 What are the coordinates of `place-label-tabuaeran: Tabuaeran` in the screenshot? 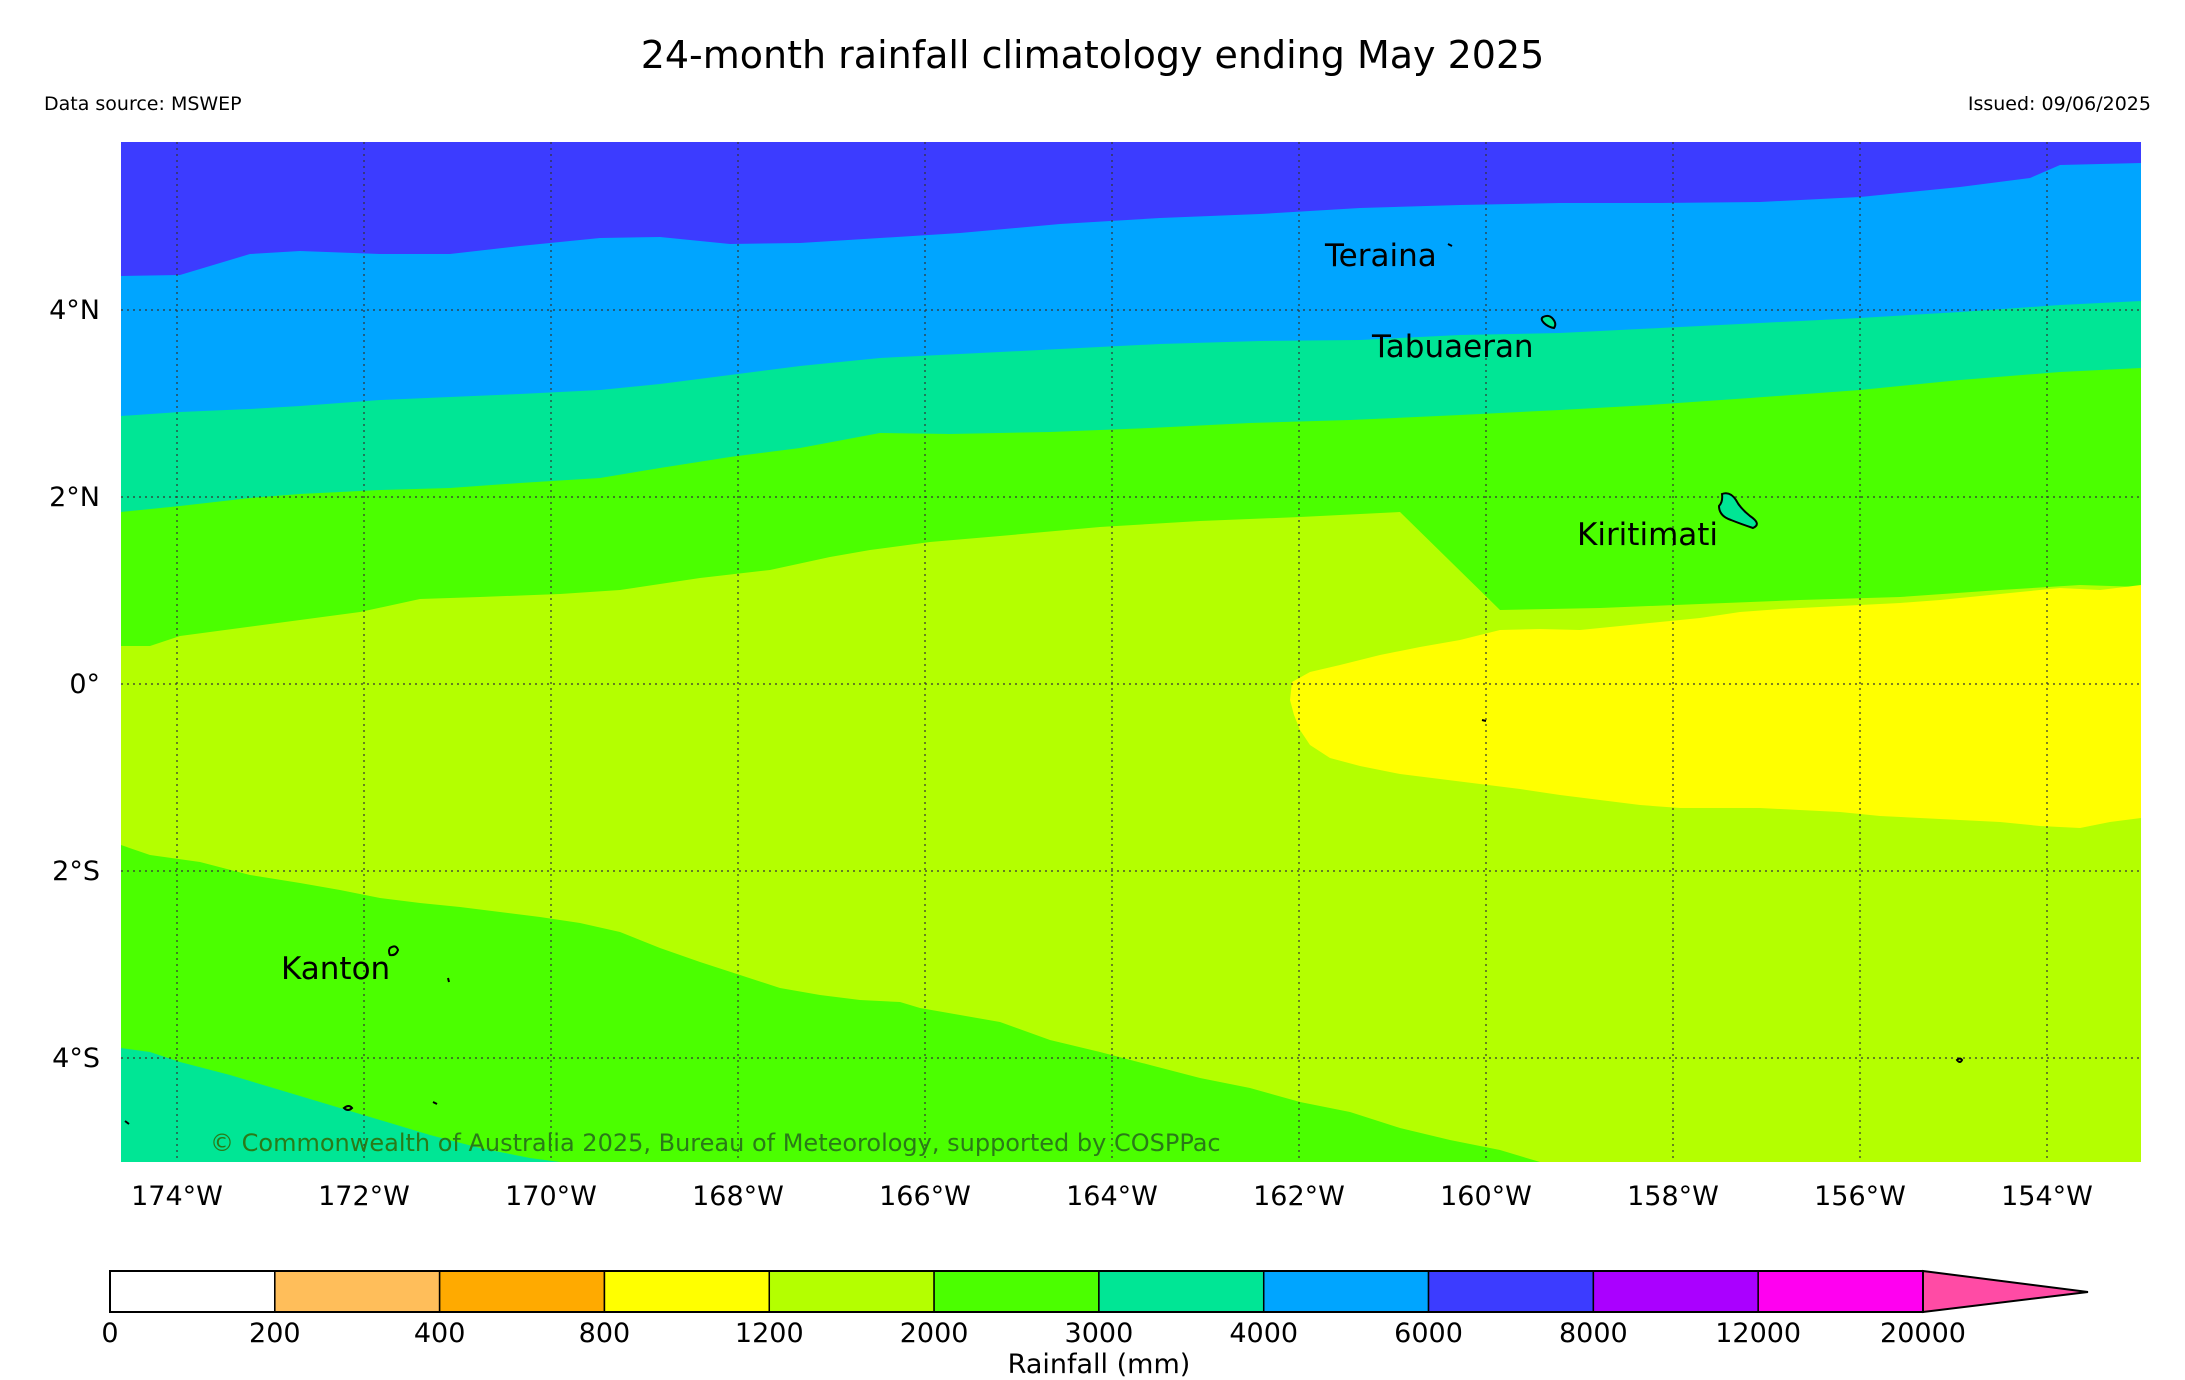 It's located at (1452, 347).